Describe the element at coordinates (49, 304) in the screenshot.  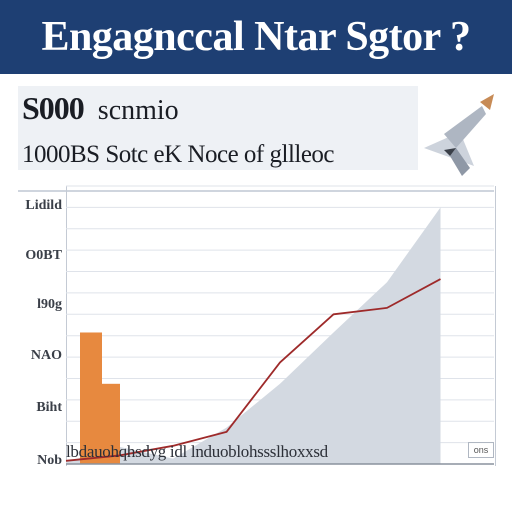
I see `y-tick-label: l90g` at that location.